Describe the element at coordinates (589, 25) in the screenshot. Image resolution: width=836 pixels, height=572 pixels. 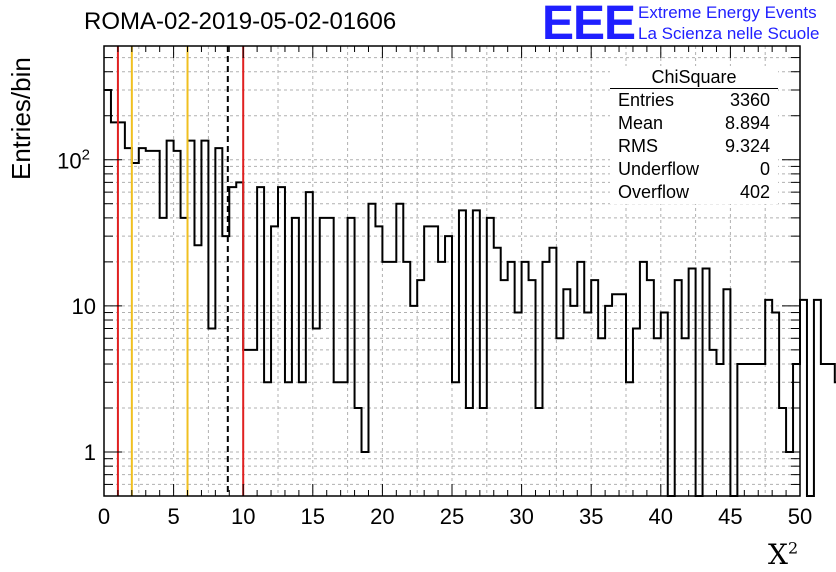
I see `eee-logo: EEE` at that location.